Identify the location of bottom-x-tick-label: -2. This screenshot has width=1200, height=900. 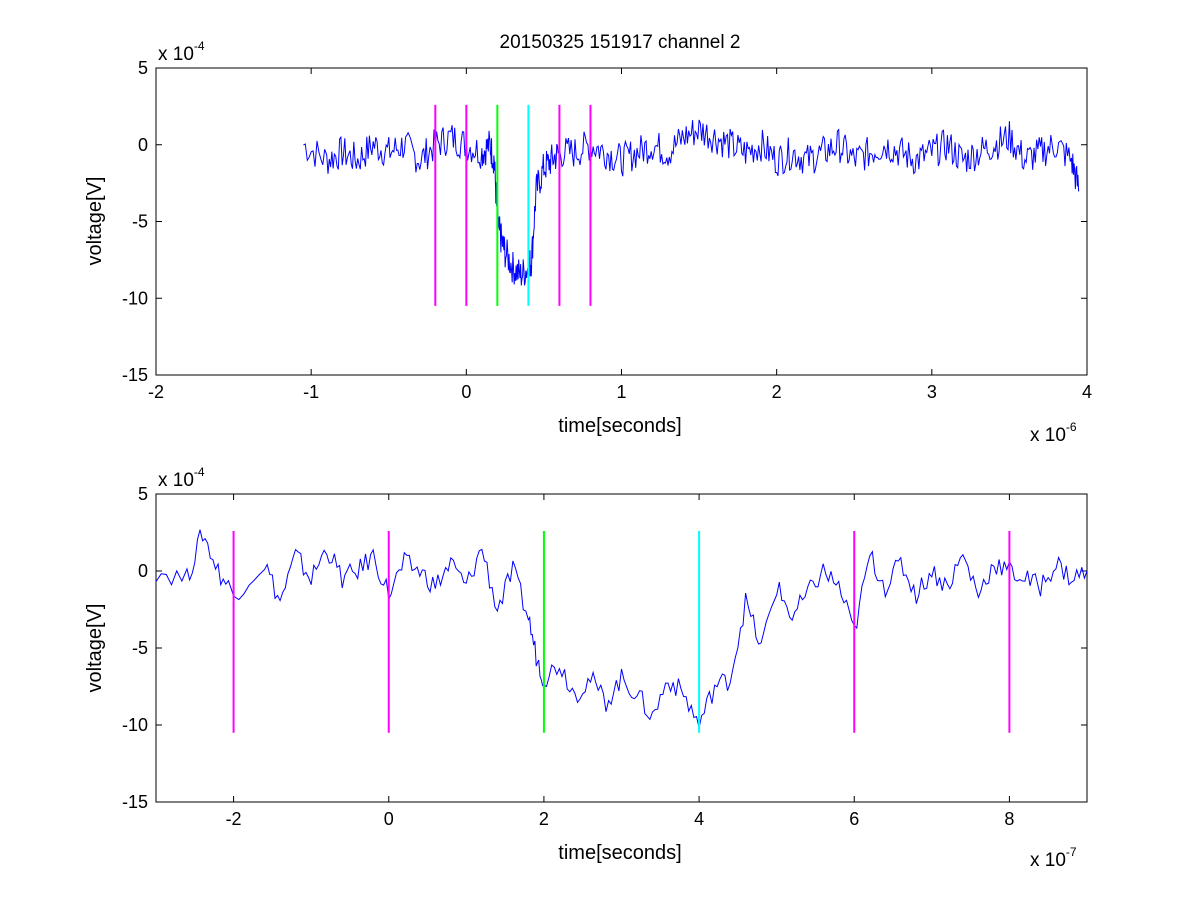
(234, 819).